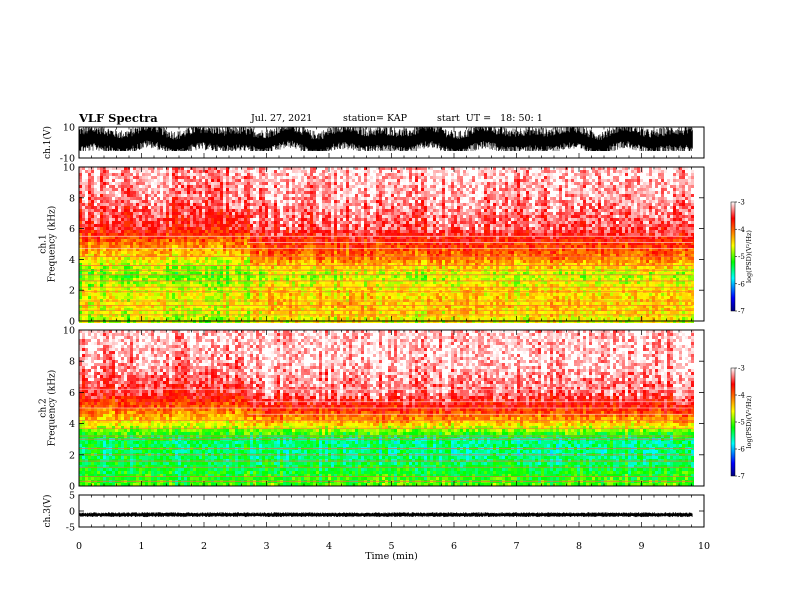  Describe the element at coordinates (47, 511) in the screenshot. I see `y-axis-label: ch.3(V)` at that location.